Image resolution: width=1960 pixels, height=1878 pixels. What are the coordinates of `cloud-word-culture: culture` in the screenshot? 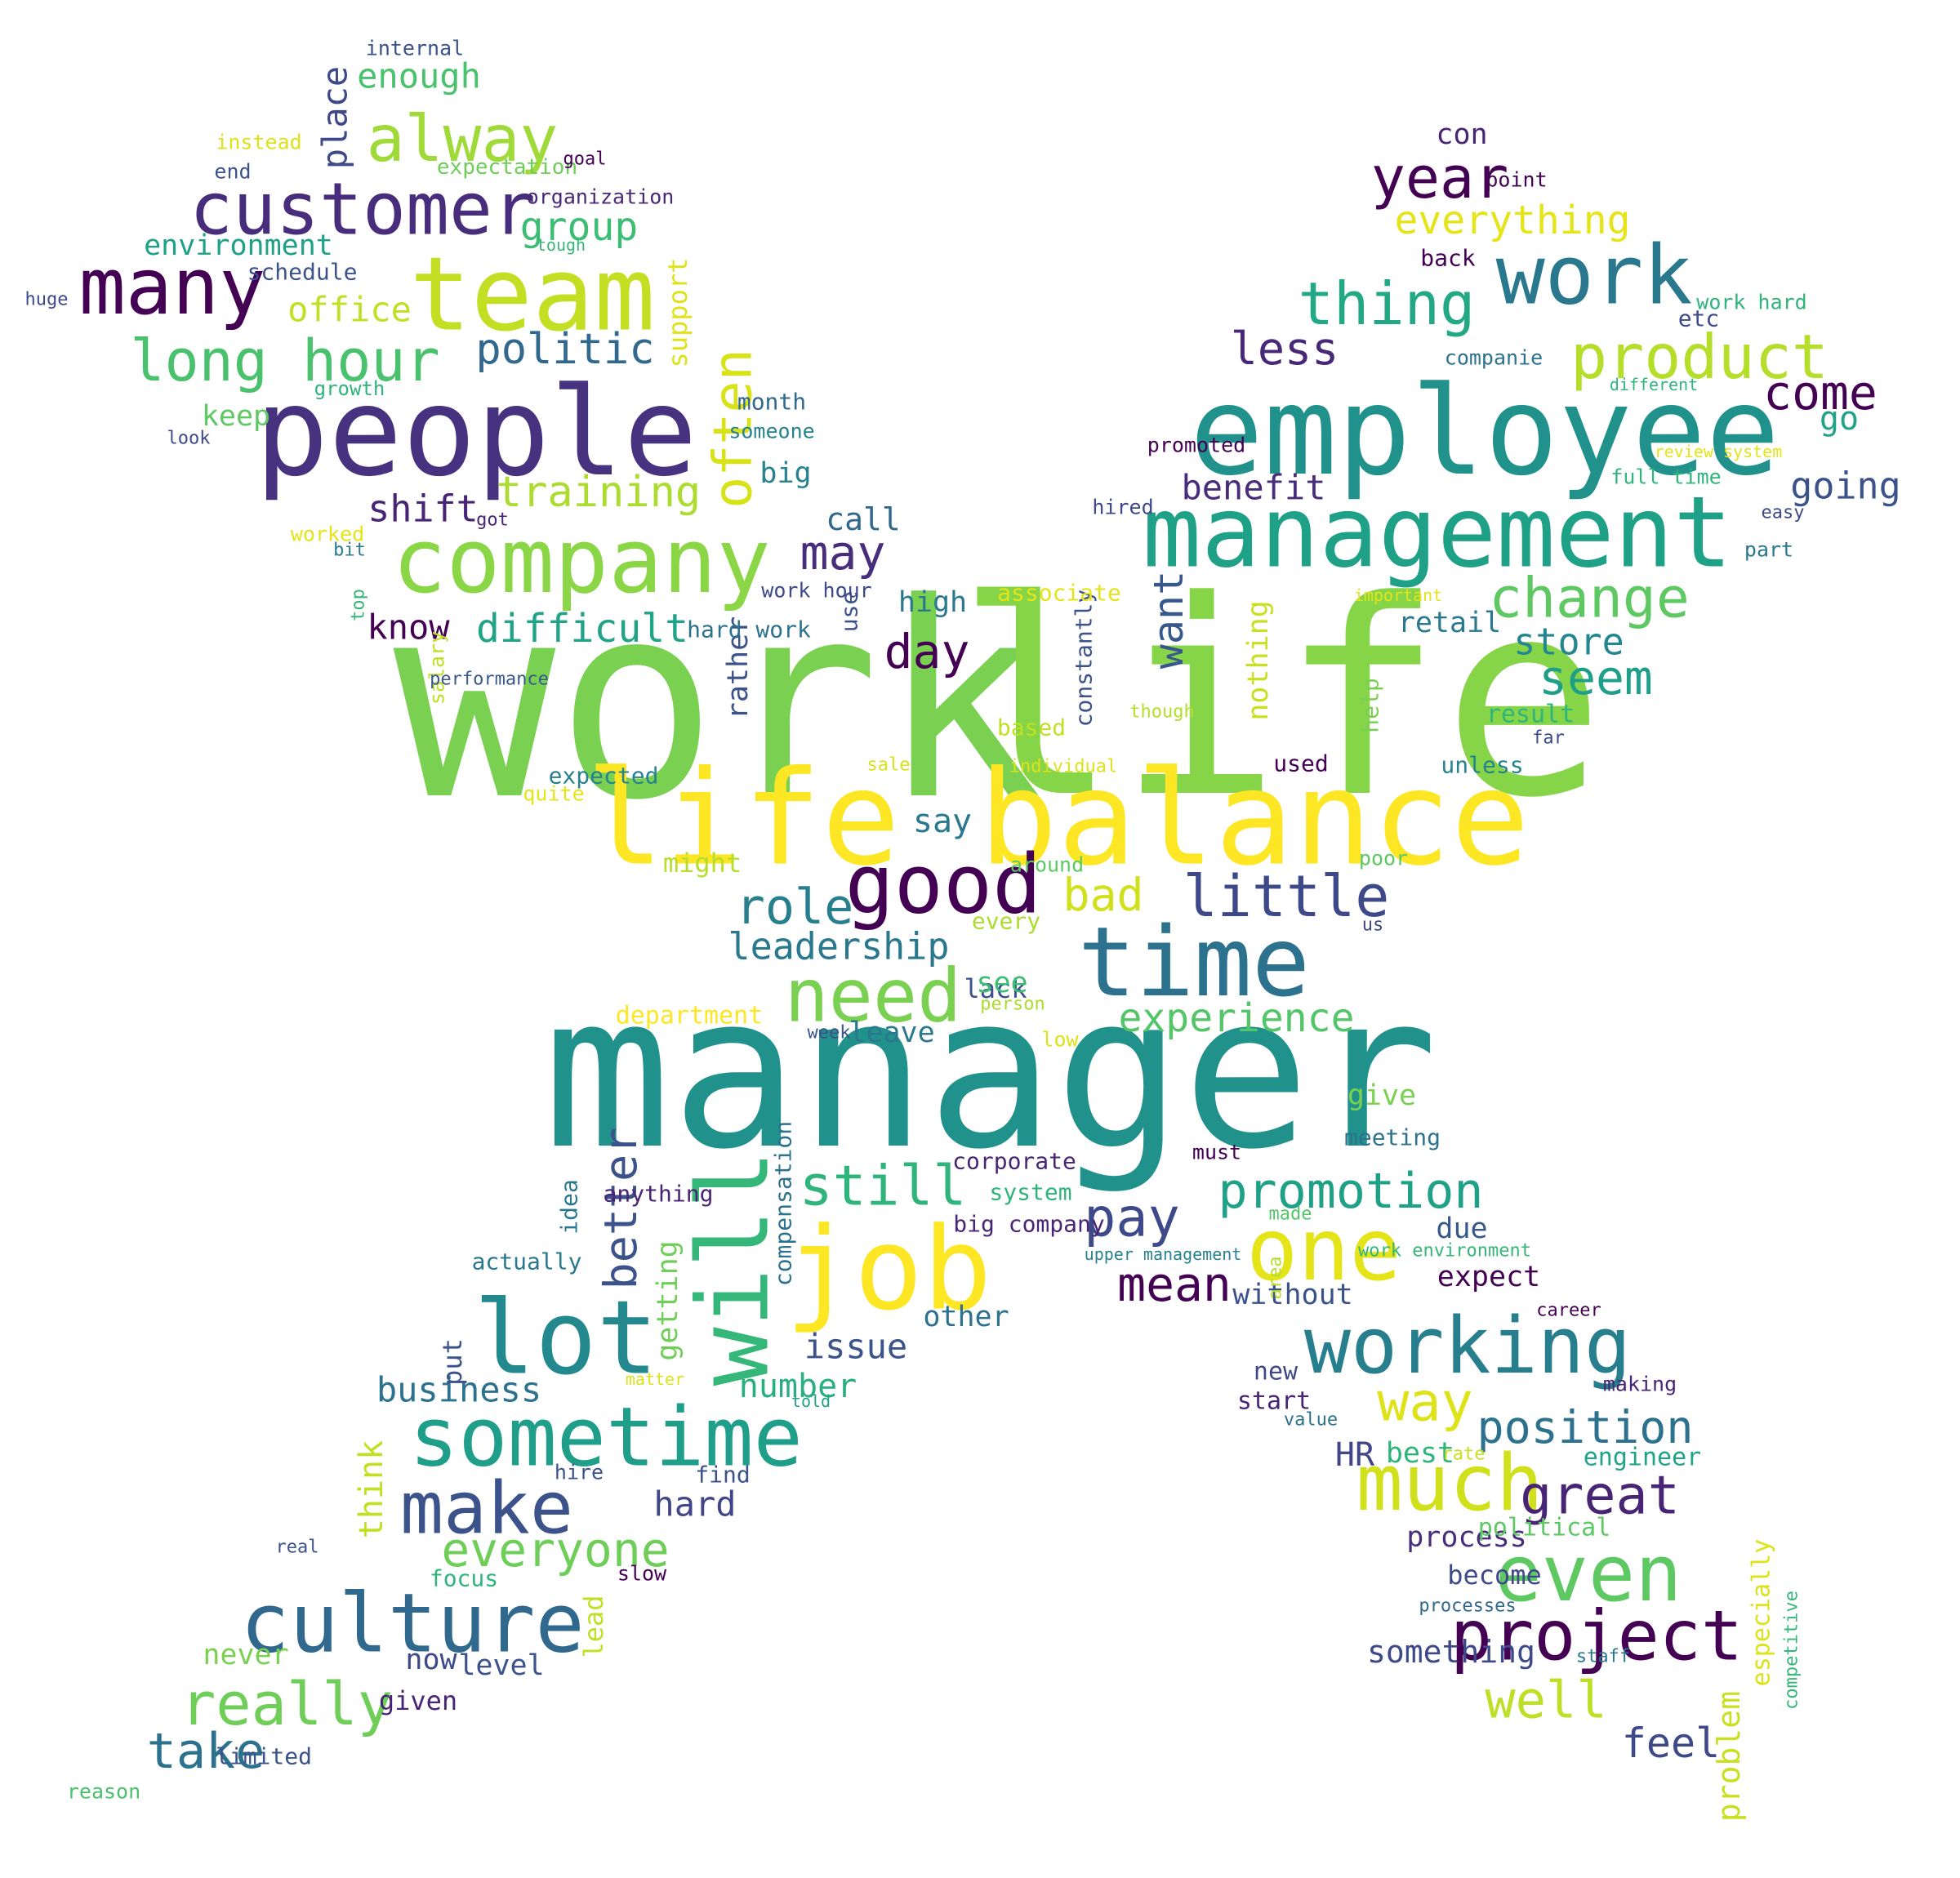 It's located at (412, 1623).